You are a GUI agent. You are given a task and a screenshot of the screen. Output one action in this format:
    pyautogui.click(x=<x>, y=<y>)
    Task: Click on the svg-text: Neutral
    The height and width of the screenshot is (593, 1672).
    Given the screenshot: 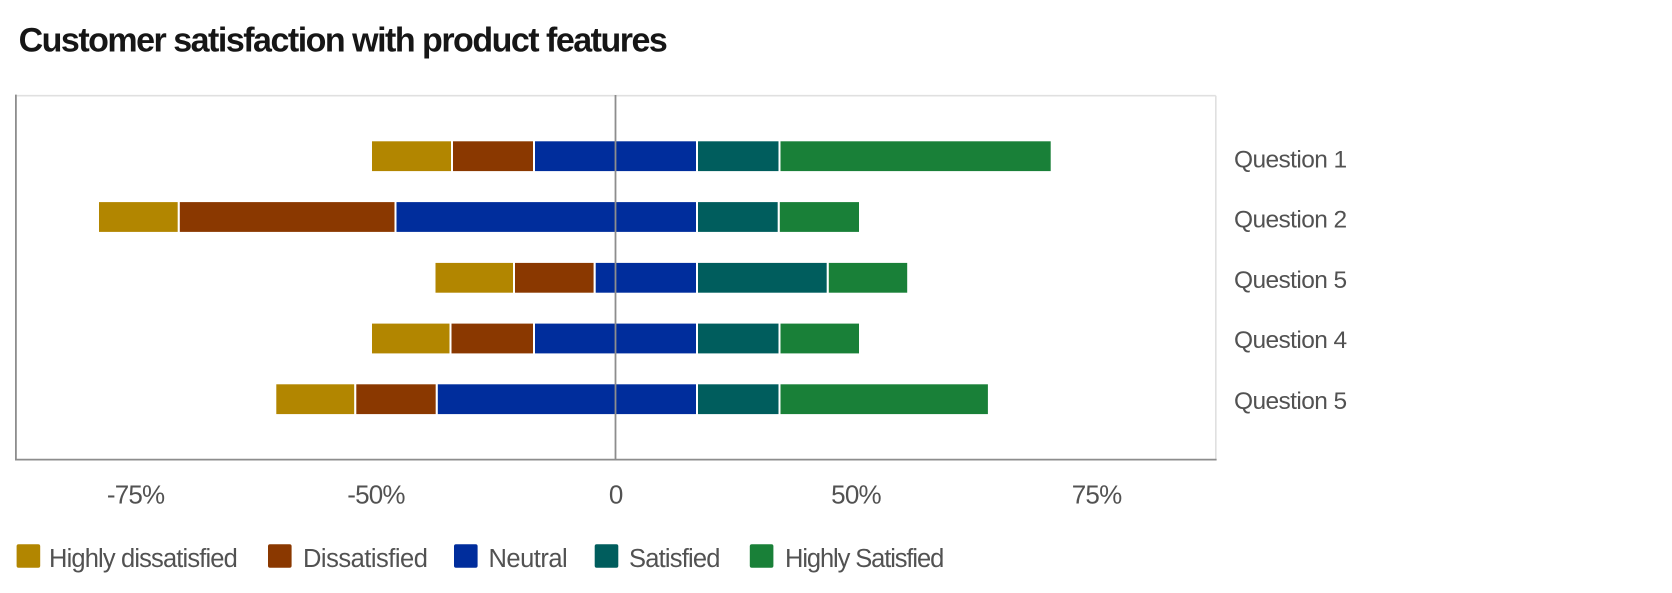 What is the action you would take?
    pyautogui.click(x=528, y=559)
    